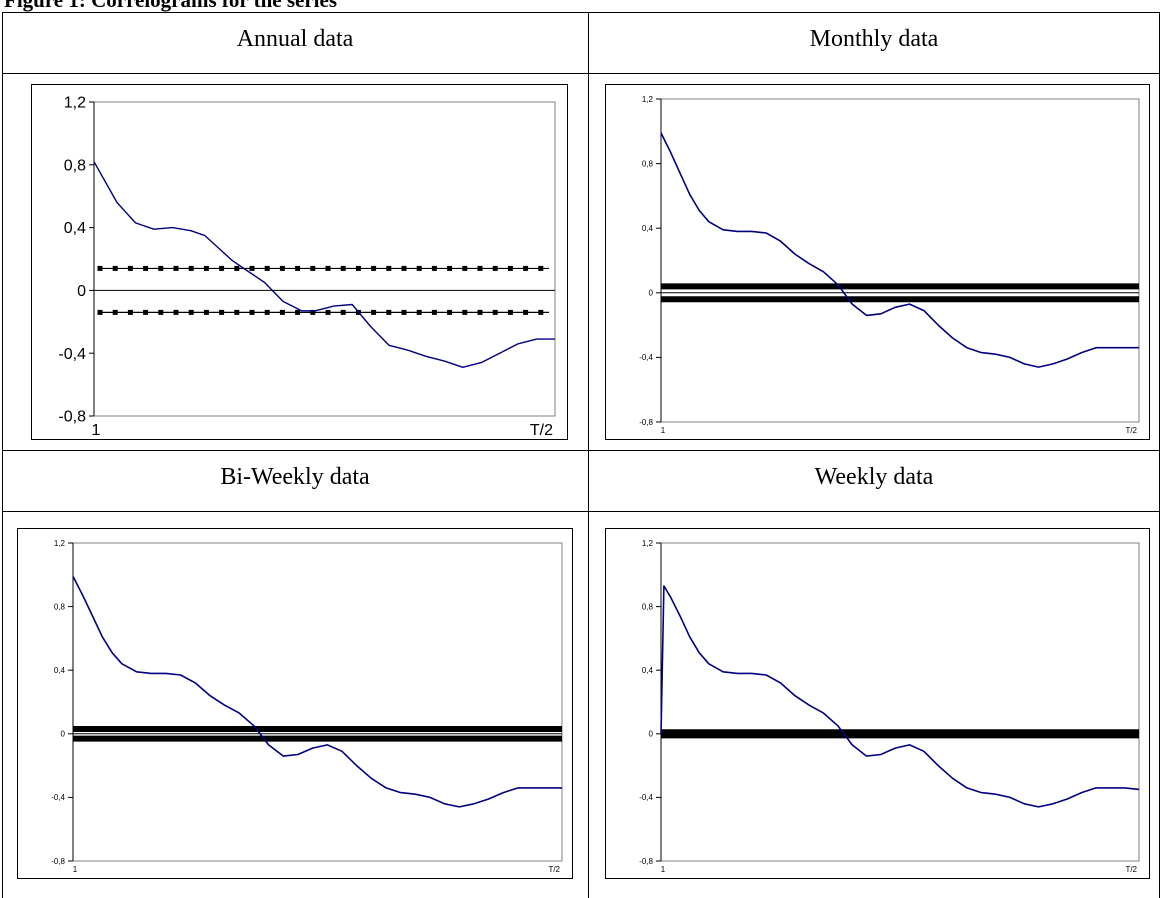  I want to click on table-border-left, so click(2, 455).